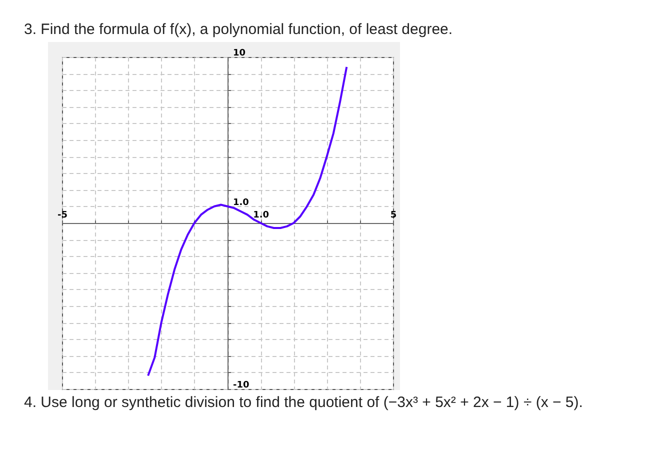  I want to click on chart-title: 3. Find the formula of f(x), a polynomial function, of least degree., so click(238, 29).